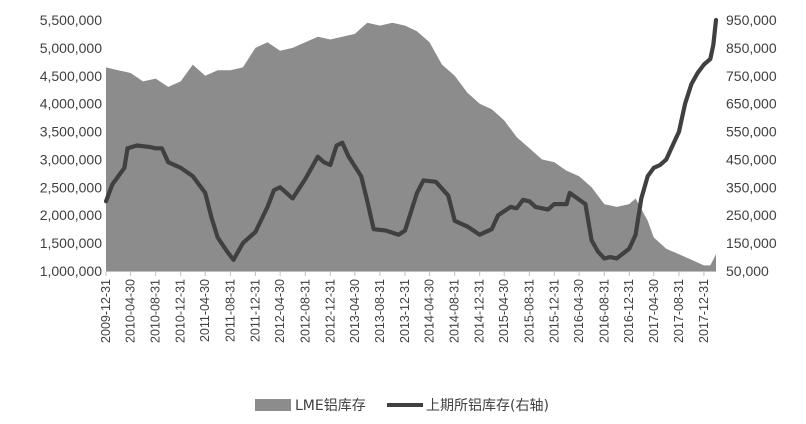 Image resolution: width=806 pixels, height=424 pixels. I want to click on y-left-tick-label: 5,000,000, so click(71, 48).